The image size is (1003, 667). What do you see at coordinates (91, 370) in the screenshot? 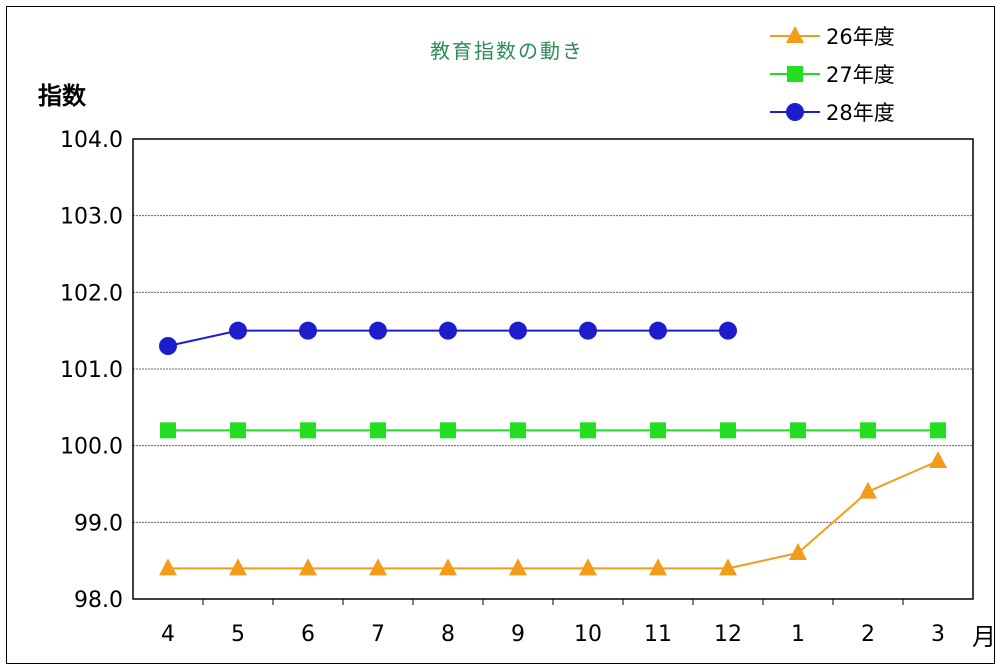
I see `y-tick-label: 101.0` at bounding box center [91, 370].